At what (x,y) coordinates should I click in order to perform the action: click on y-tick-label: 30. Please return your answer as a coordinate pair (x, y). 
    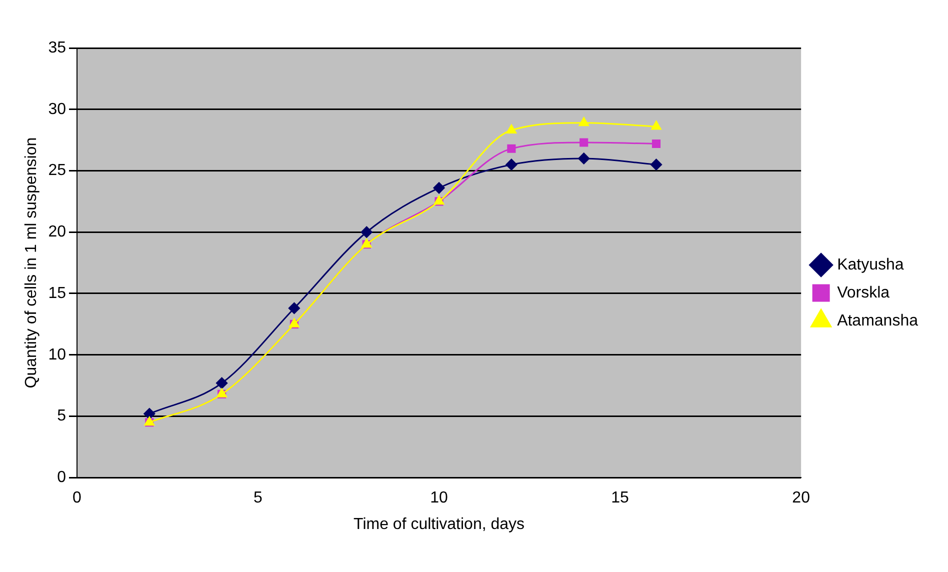
    Looking at the image, I should click on (57, 109).